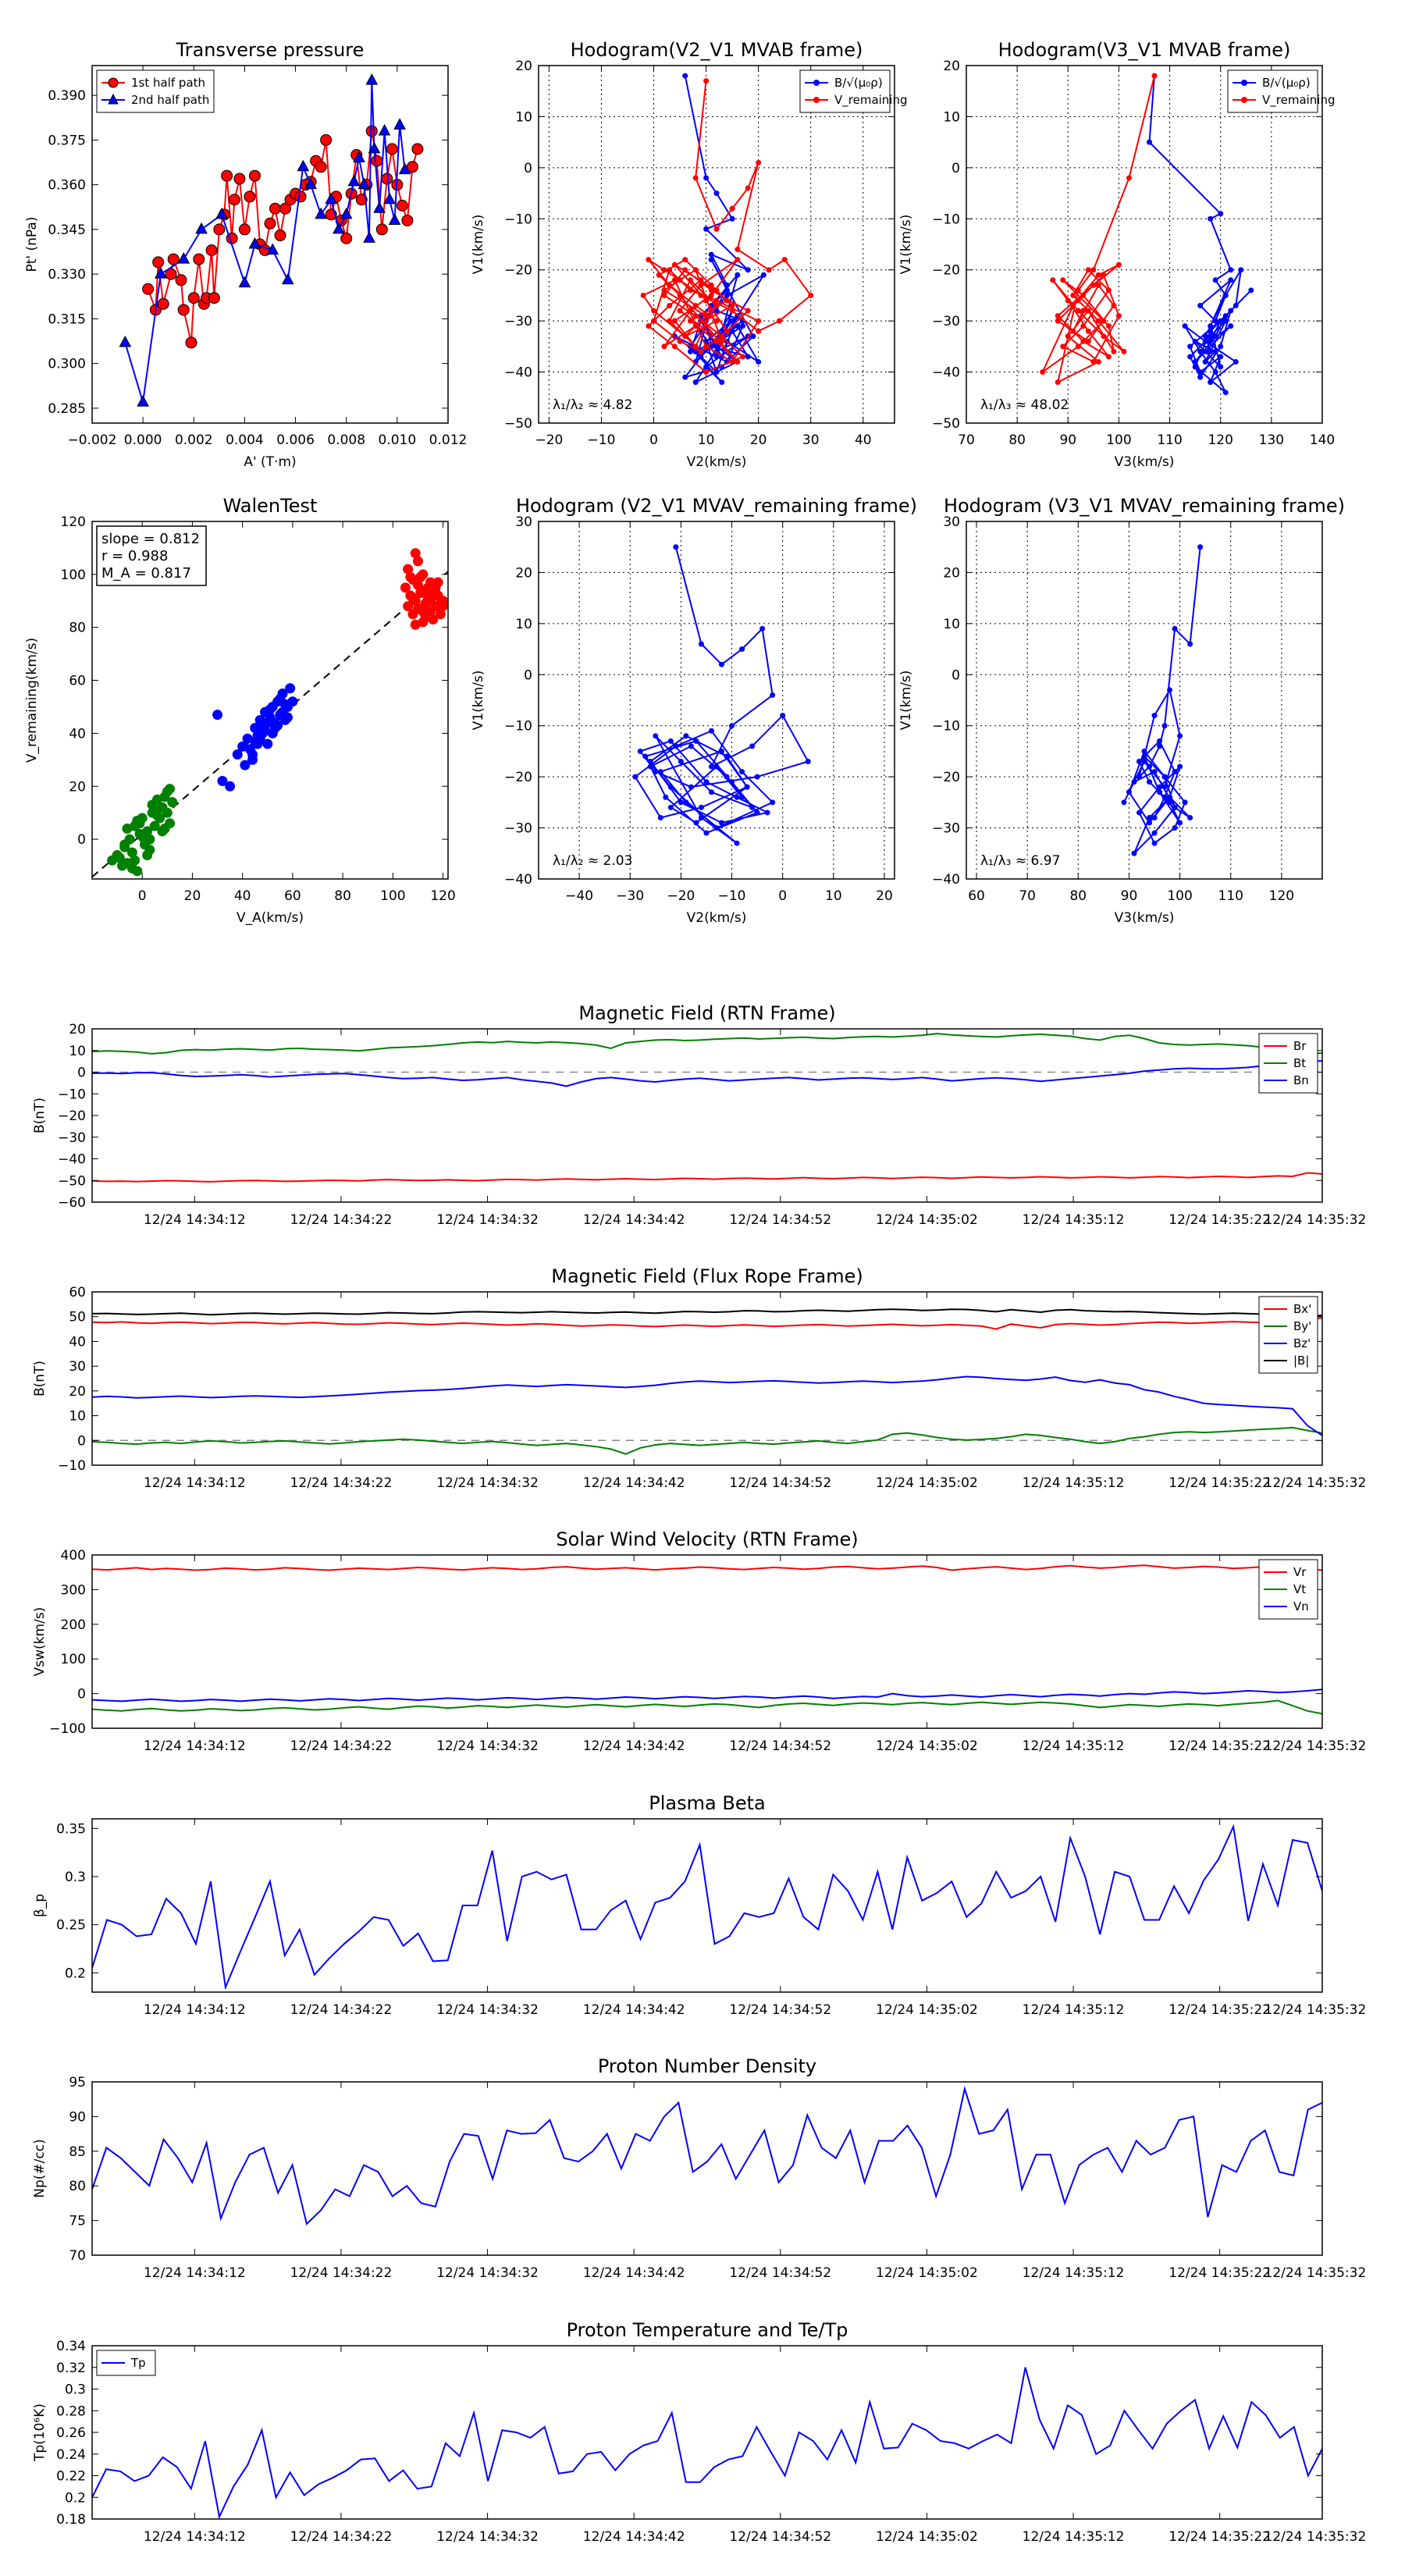 The width and height of the screenshot is (1405, 2576). Describe the element at coordinates (1315, 1483) in the screenshot. I see `x-tick-label: 12/24 14:35:32` at that location.